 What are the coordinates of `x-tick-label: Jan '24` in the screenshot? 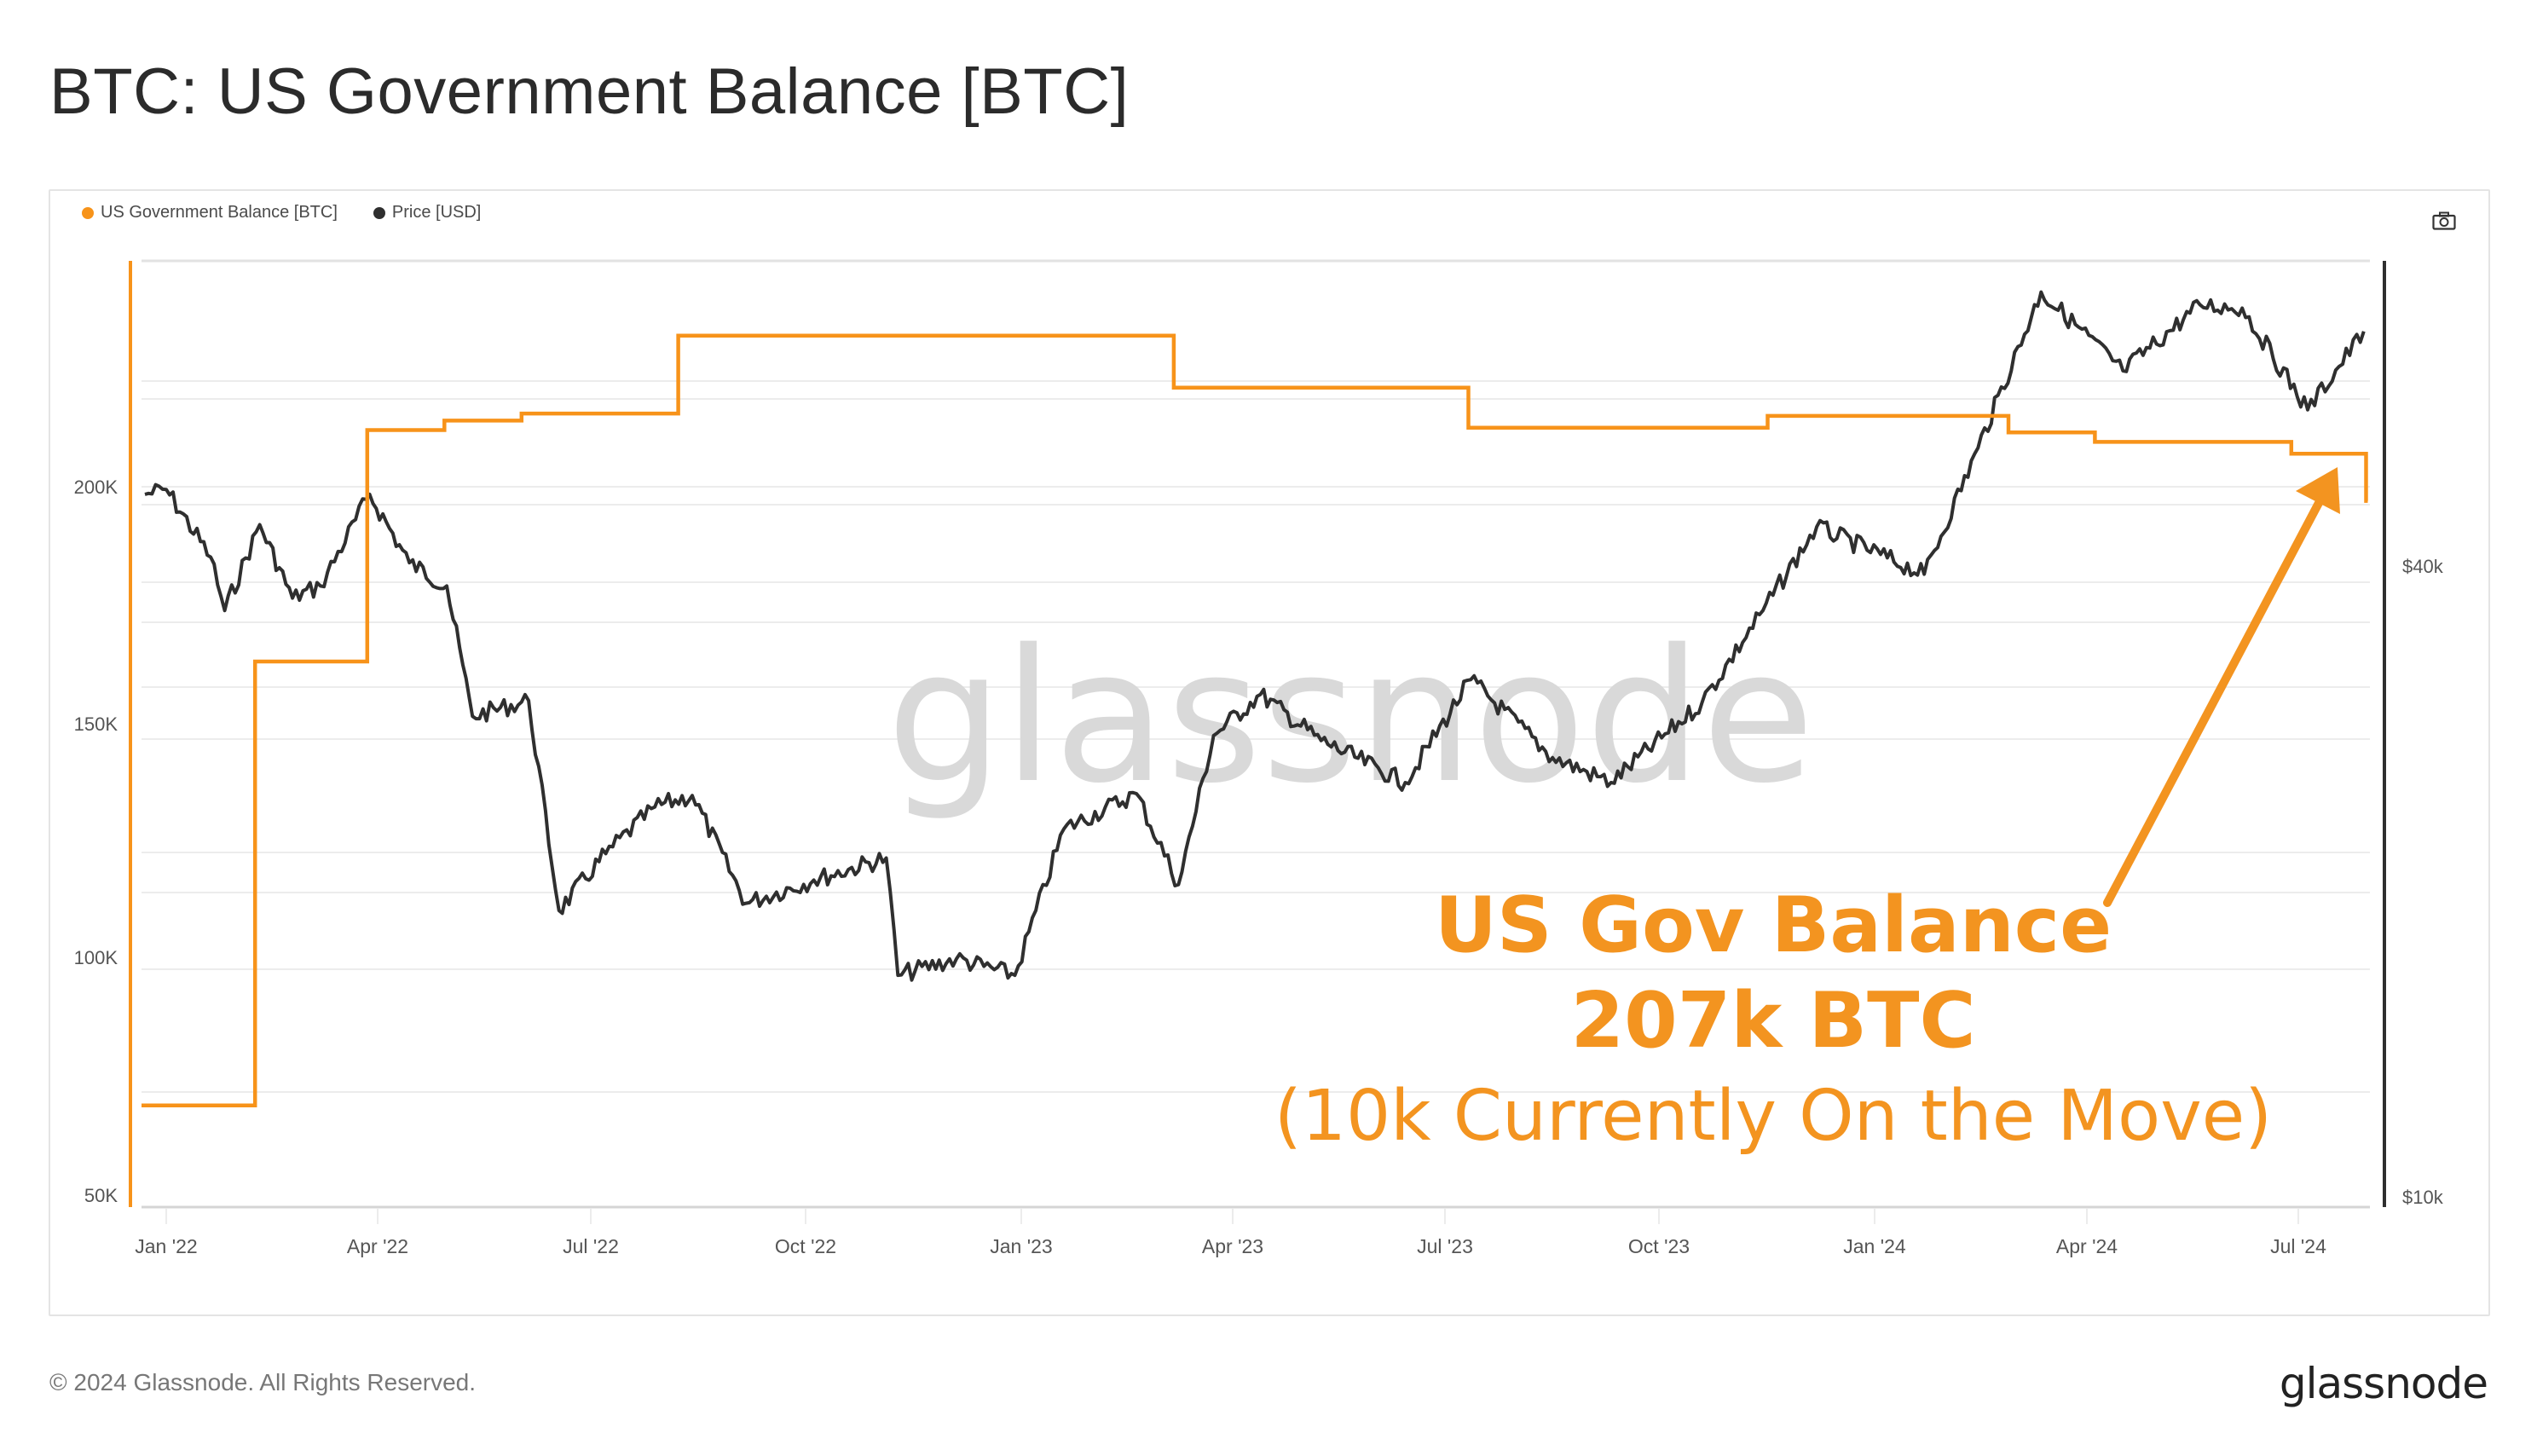 It's located at (1875, 1246).